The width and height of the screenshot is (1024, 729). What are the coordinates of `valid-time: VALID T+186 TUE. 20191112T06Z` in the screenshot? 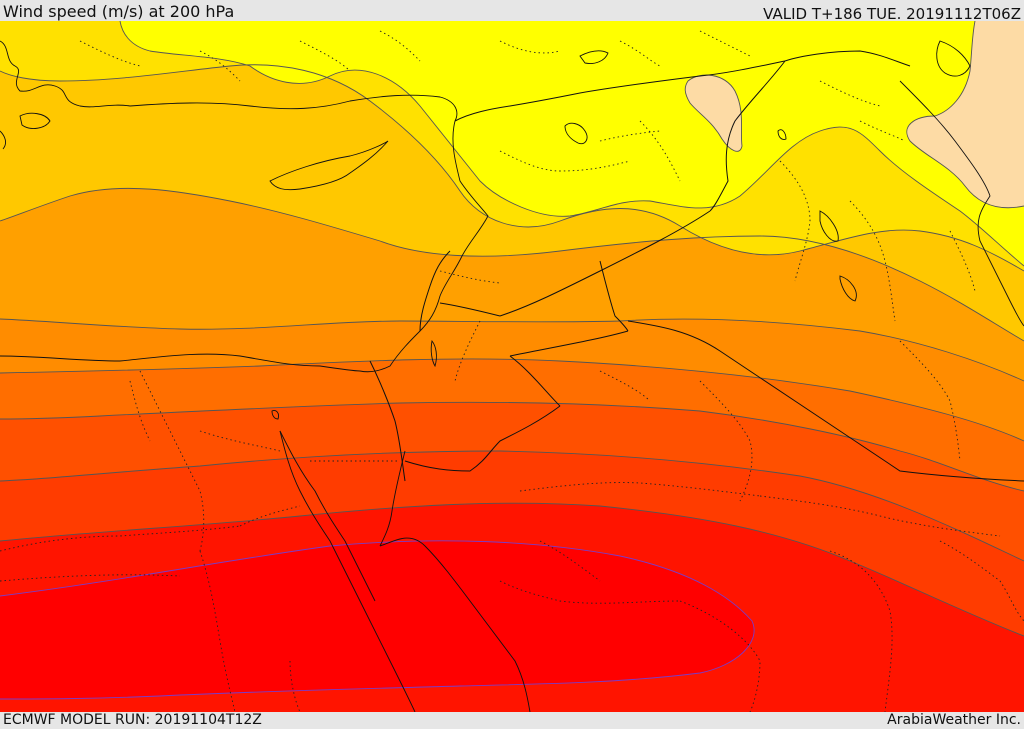 It's located at (892, 14).